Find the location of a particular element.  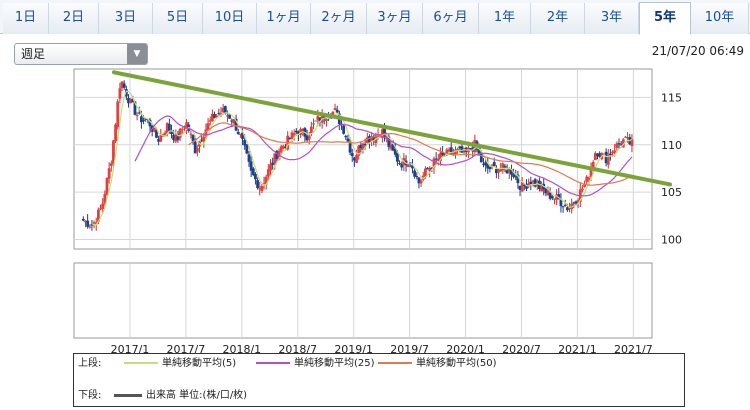

legend-sma50: 単純移動平均(50) is located at coordinates (437, 364).